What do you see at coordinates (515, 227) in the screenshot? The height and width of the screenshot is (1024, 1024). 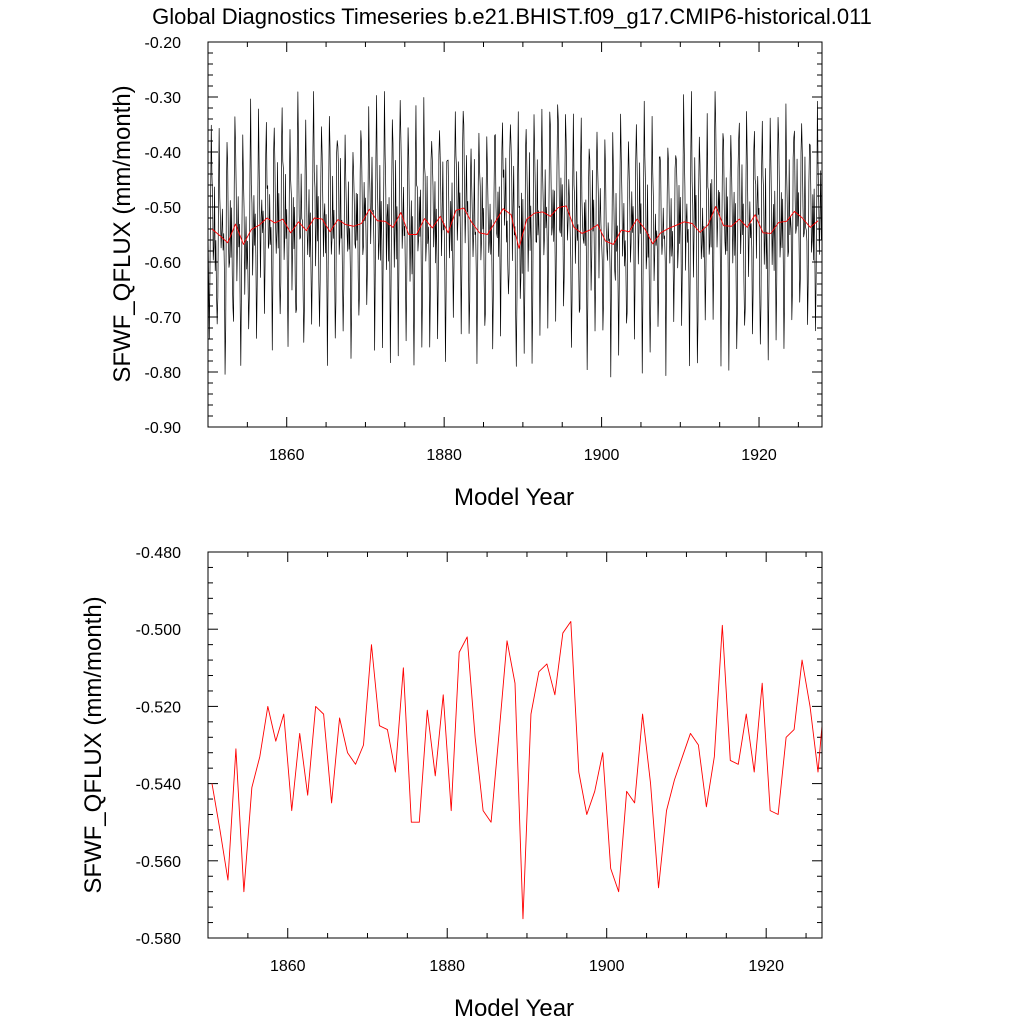 I see `top-series-annual` at bounding box center [515, 227].